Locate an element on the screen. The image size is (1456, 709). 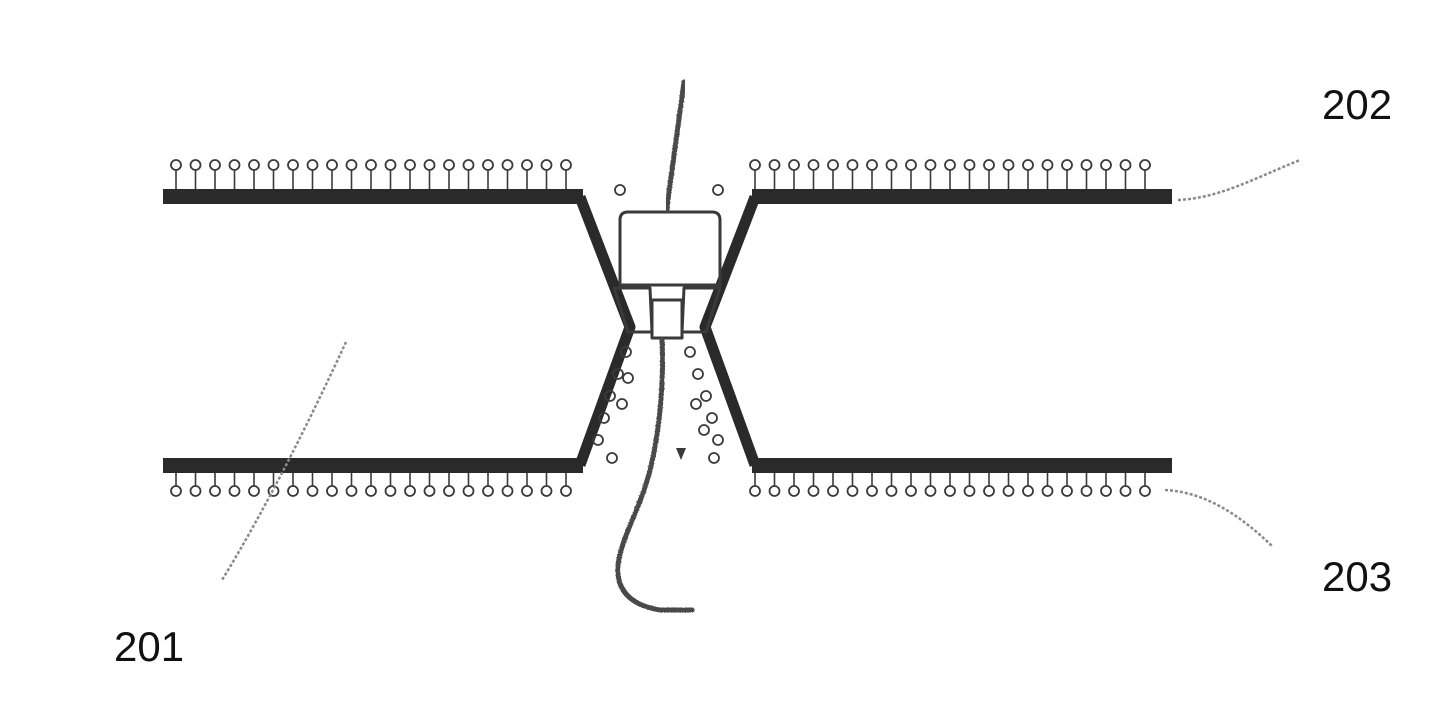
pore-lipid-heads is located at coordinates (658, 324).